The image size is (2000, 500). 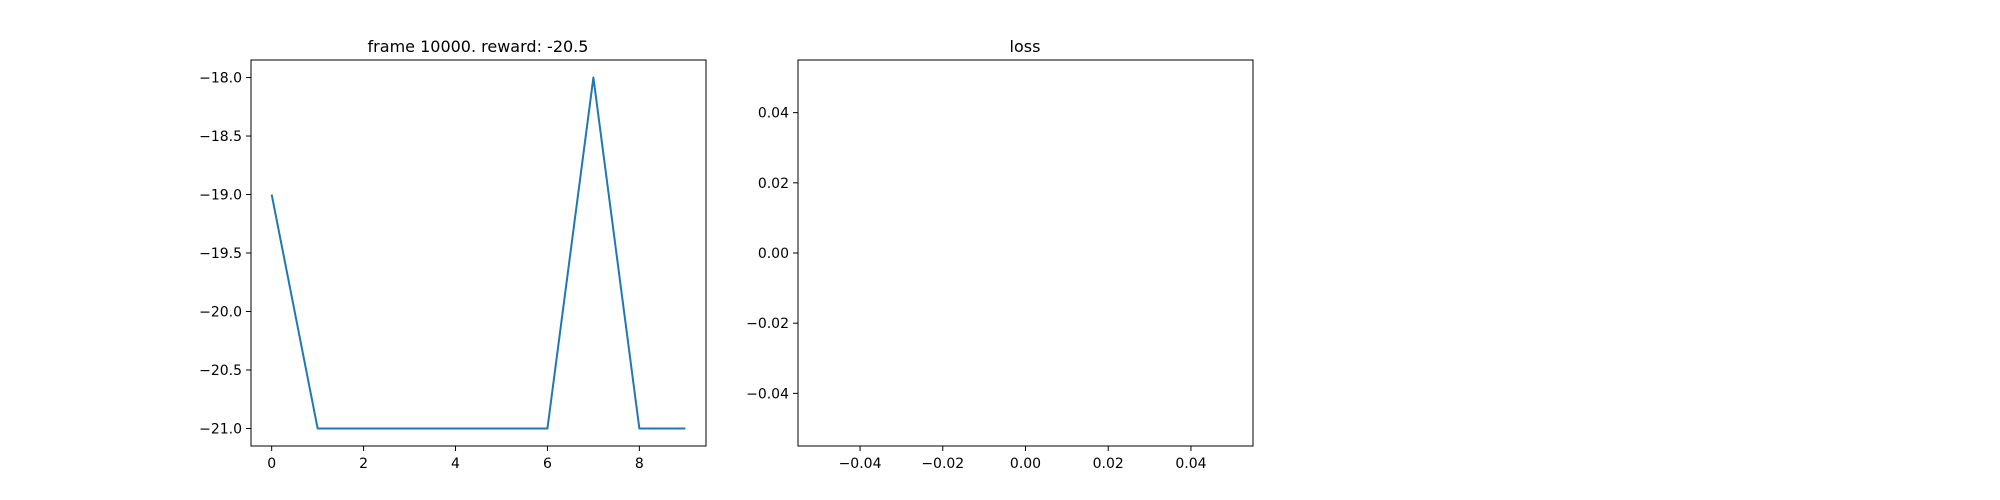 I want to click on reward-series-line, so click(x=478, y=253).